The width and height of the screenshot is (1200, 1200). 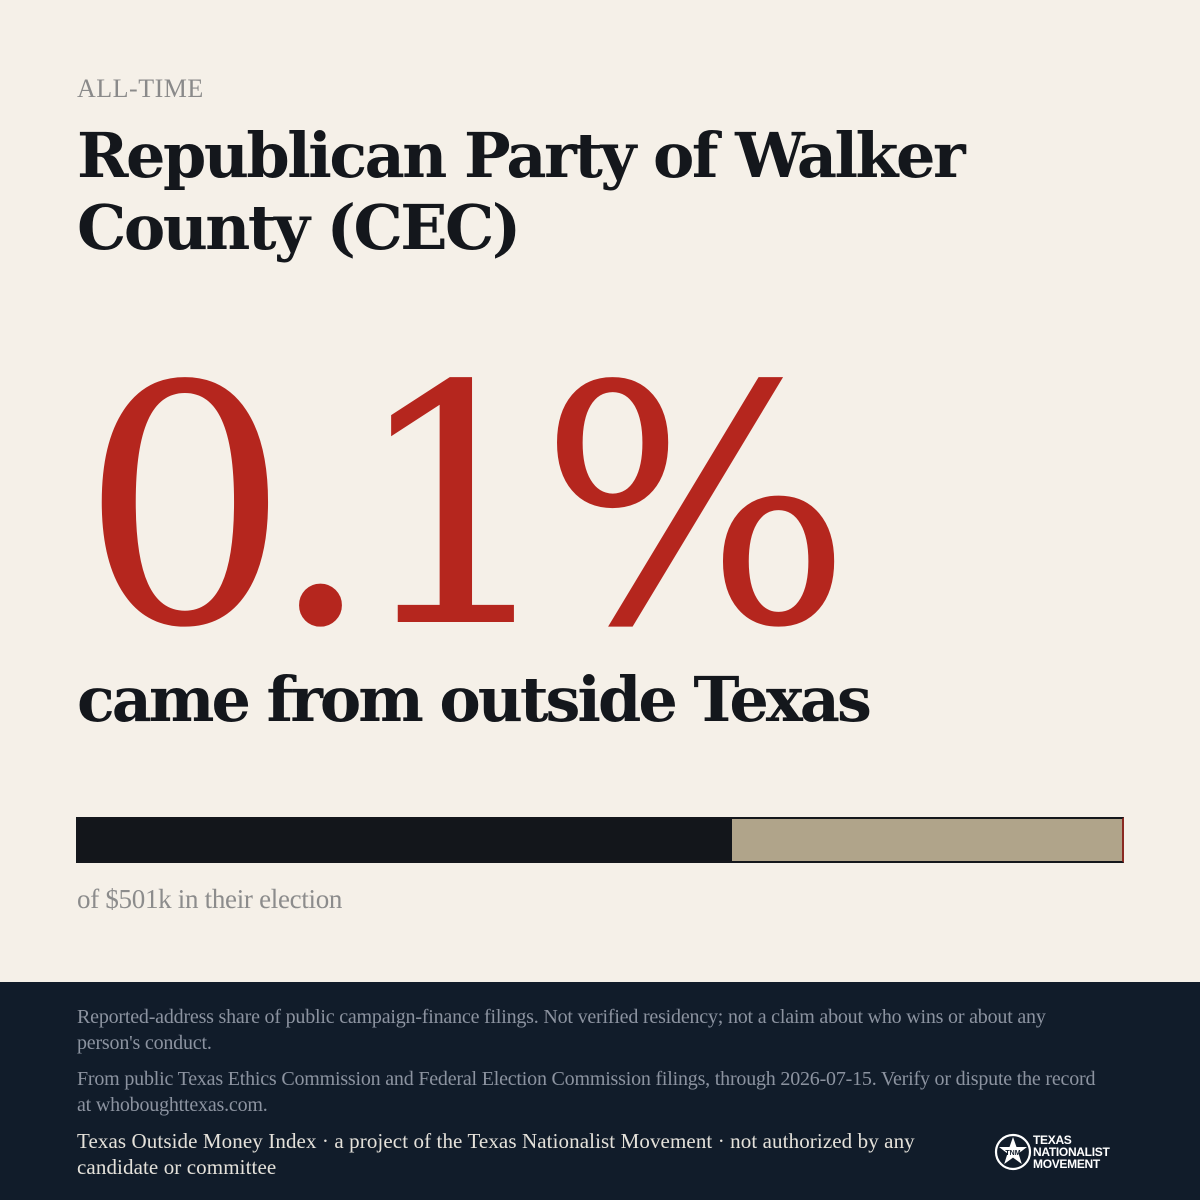 I want to click on timeframe-label: ALL-TIME, so click(x=140, y=88).